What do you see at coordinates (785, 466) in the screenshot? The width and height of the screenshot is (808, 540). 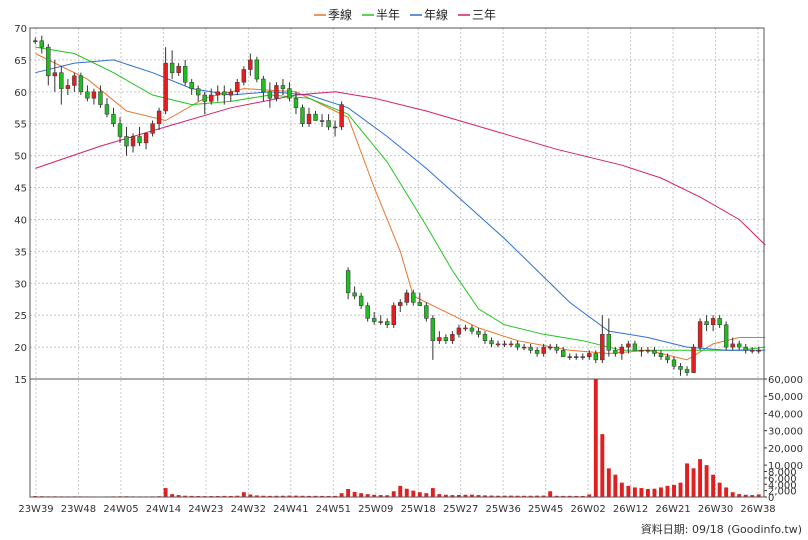 I see `volume-tick-label: 10,000` at bounding box center [785, 466].